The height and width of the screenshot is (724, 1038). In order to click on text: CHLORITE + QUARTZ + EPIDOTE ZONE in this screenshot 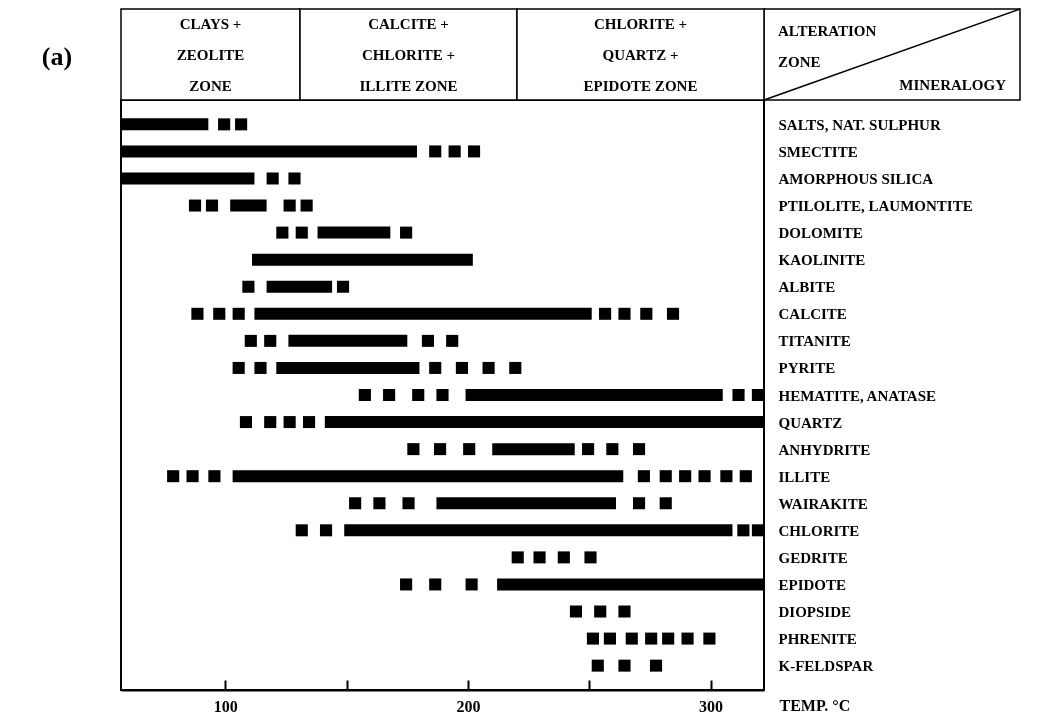, I will do `click(640, 55)`.